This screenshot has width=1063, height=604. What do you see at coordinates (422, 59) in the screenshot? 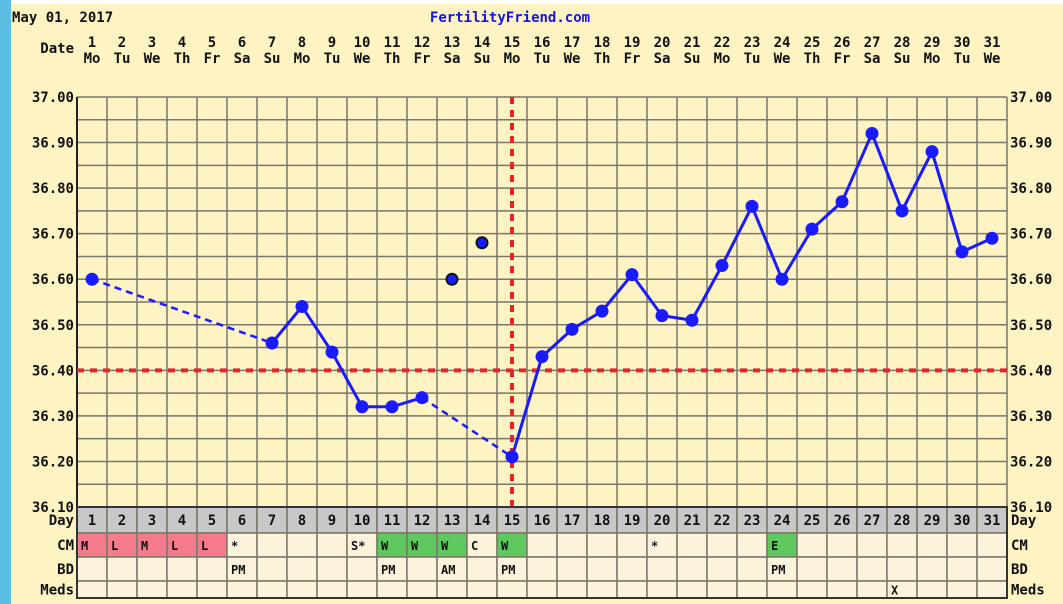
I see `weekday-tick: Fr` at bounding box center [422, 59].